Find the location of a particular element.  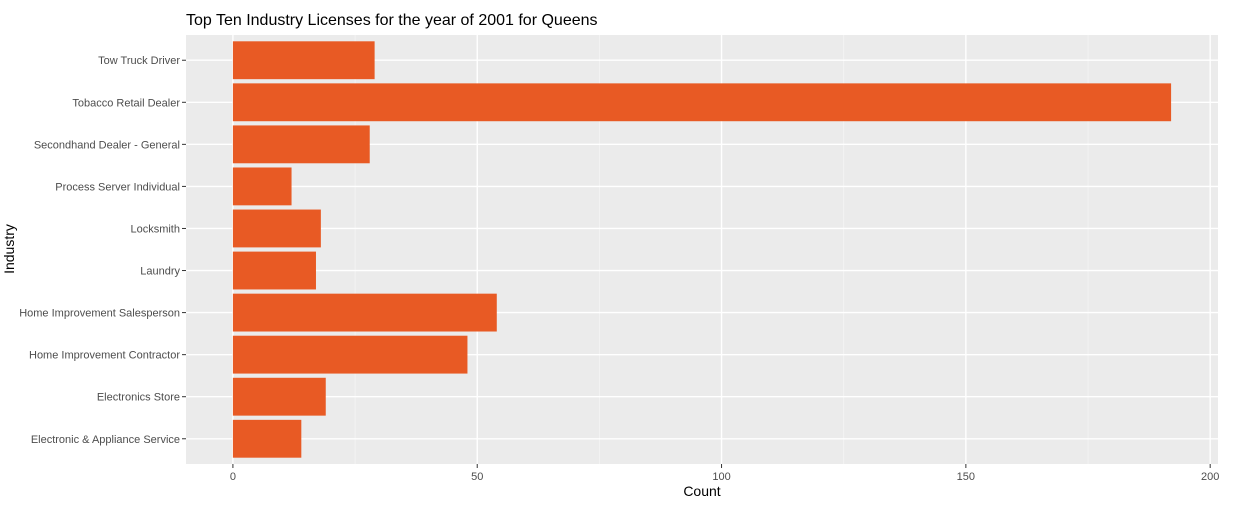

y-tick-label: Secondhand Dealer - General is located at coordinates (107, 145).